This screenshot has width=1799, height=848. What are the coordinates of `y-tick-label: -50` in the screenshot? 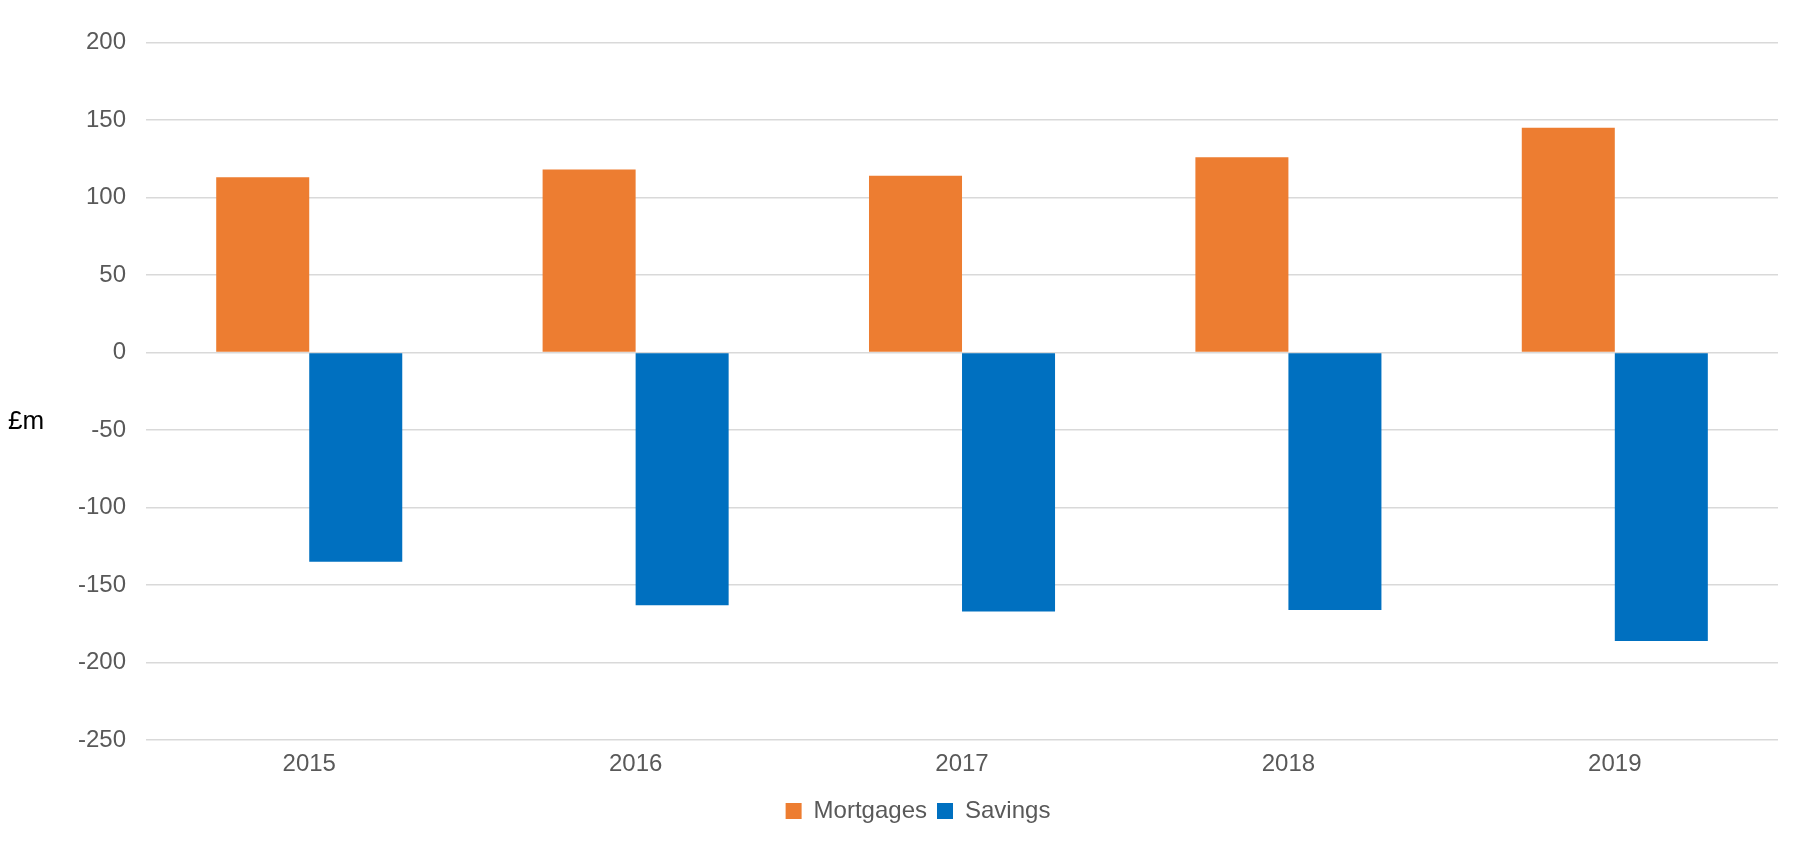 It's located at (109, 428).